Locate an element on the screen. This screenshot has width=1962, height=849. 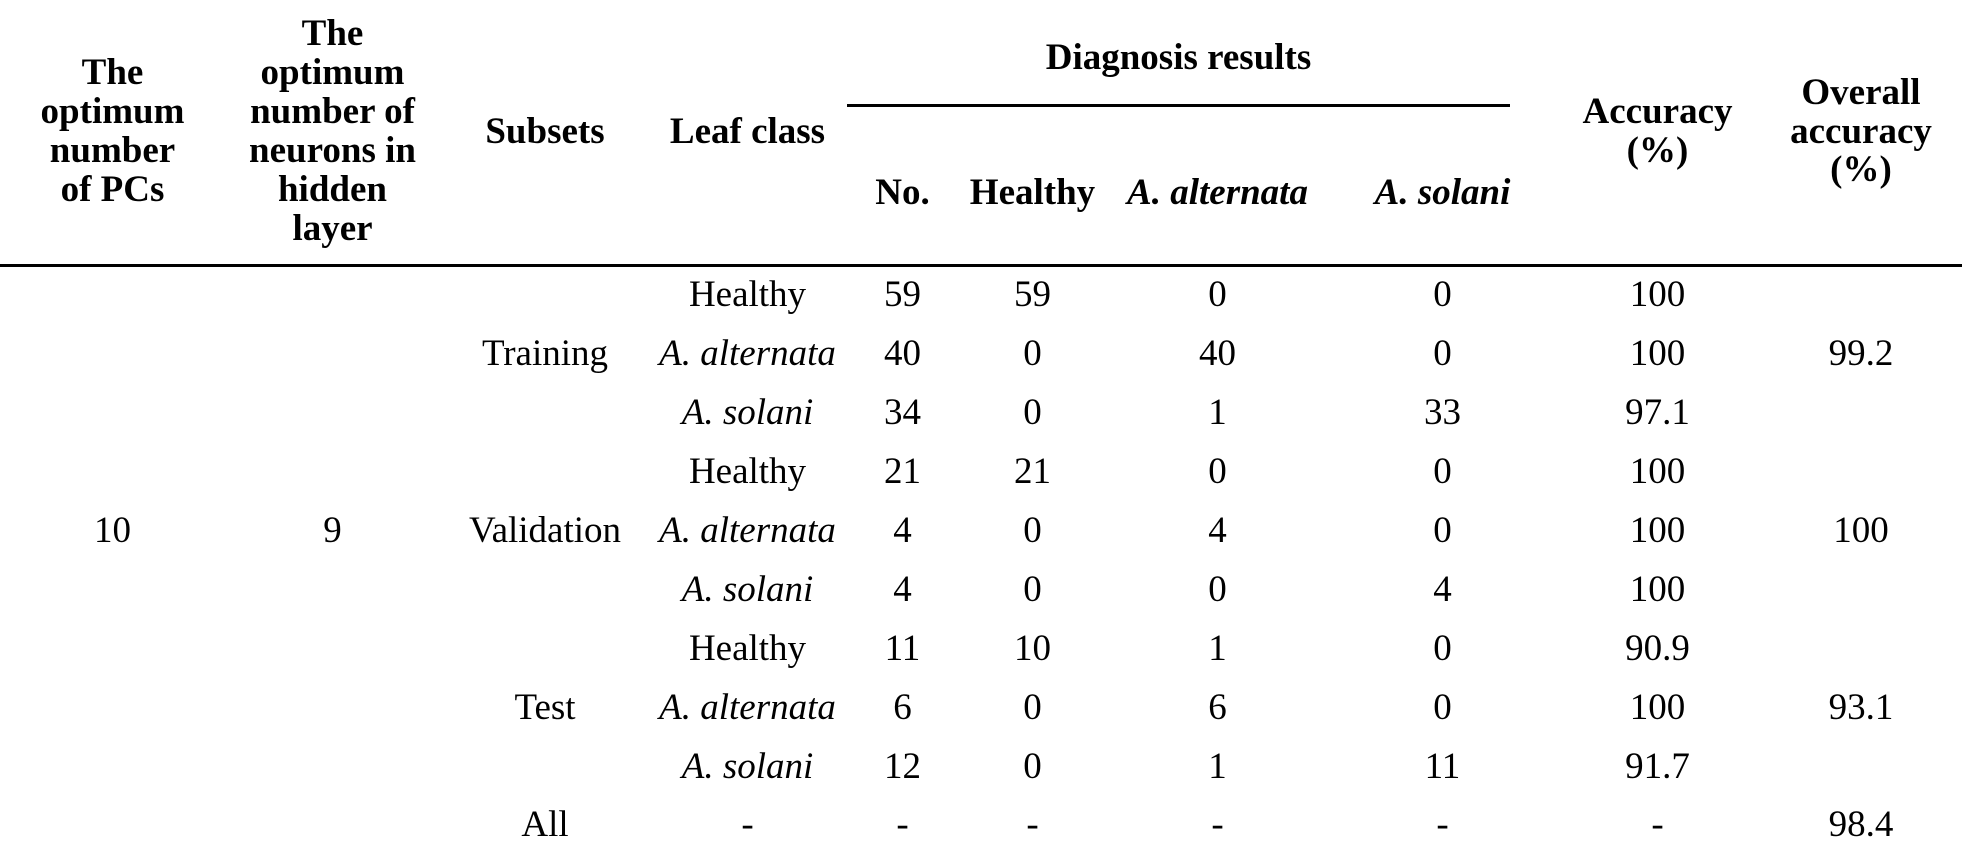
accuracy-cell: 97.1 is located at coordinates (1657, 412).